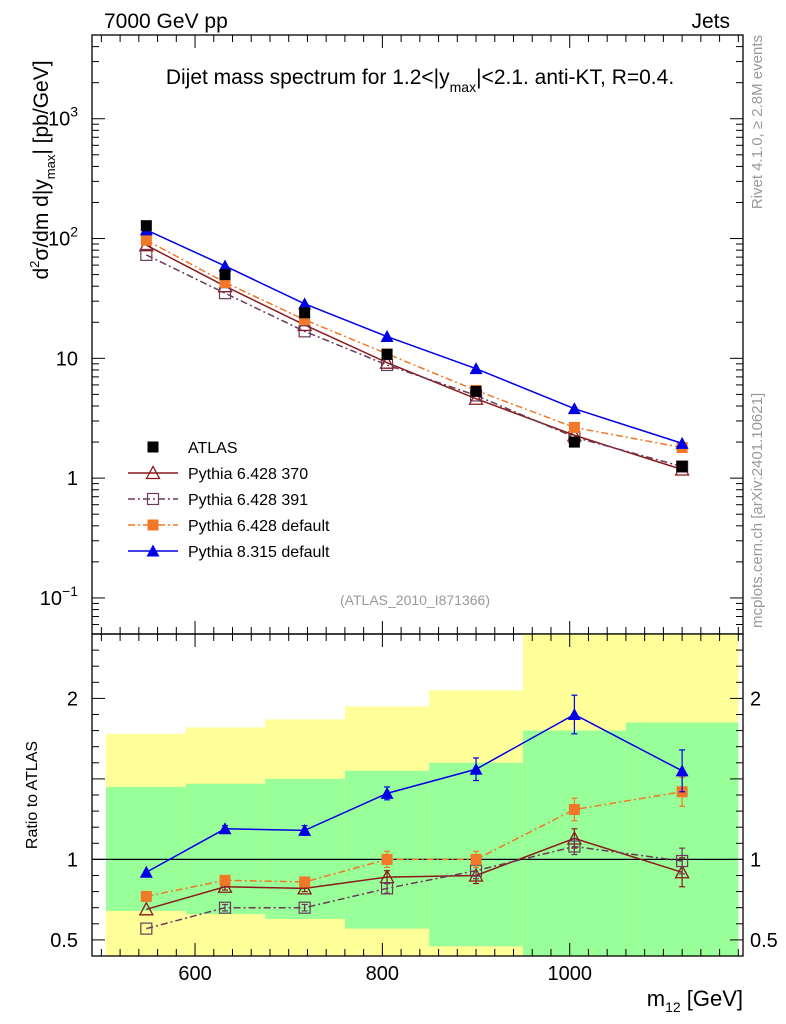 The width and height of the screenshot is (786, 1024). I want to click on y-tick-label: 10, so click(67, 359).